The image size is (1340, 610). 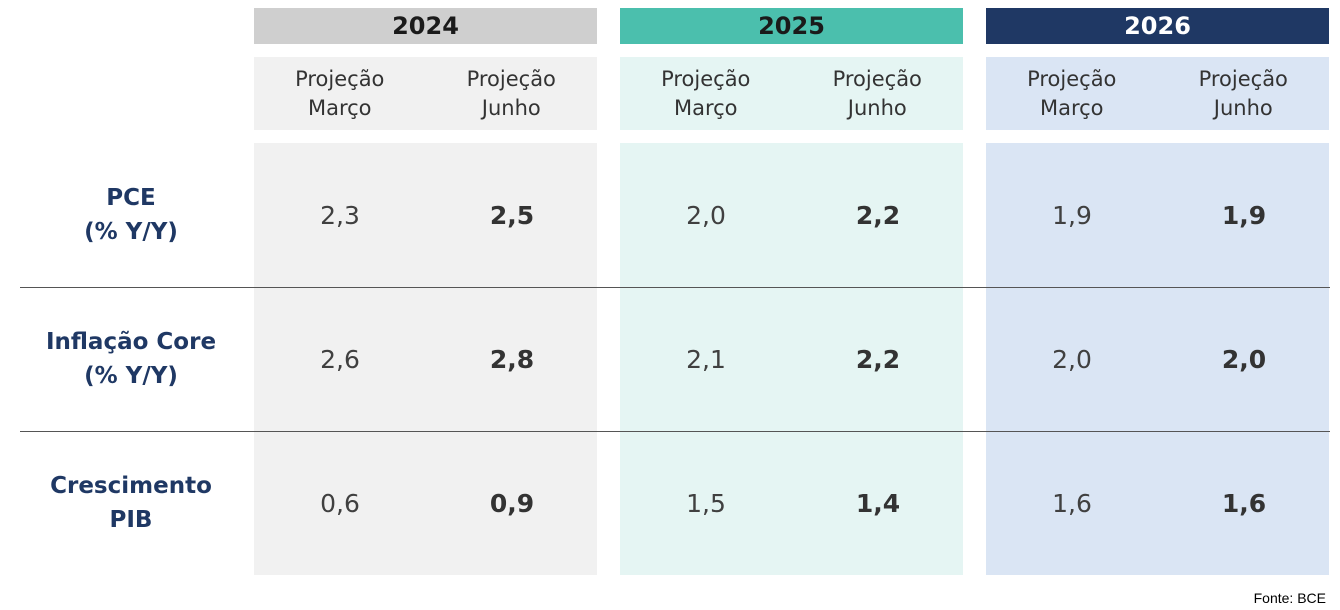 I want to click on sub-header-2025: Projeção Março Projeção Junho, so click(x=791, y=93).